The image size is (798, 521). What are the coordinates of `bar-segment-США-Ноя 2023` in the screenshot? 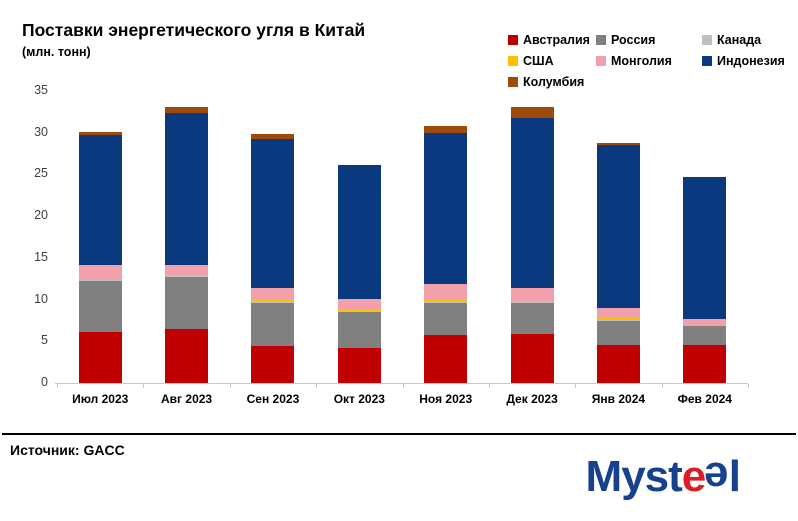 It's located at (446, 300).